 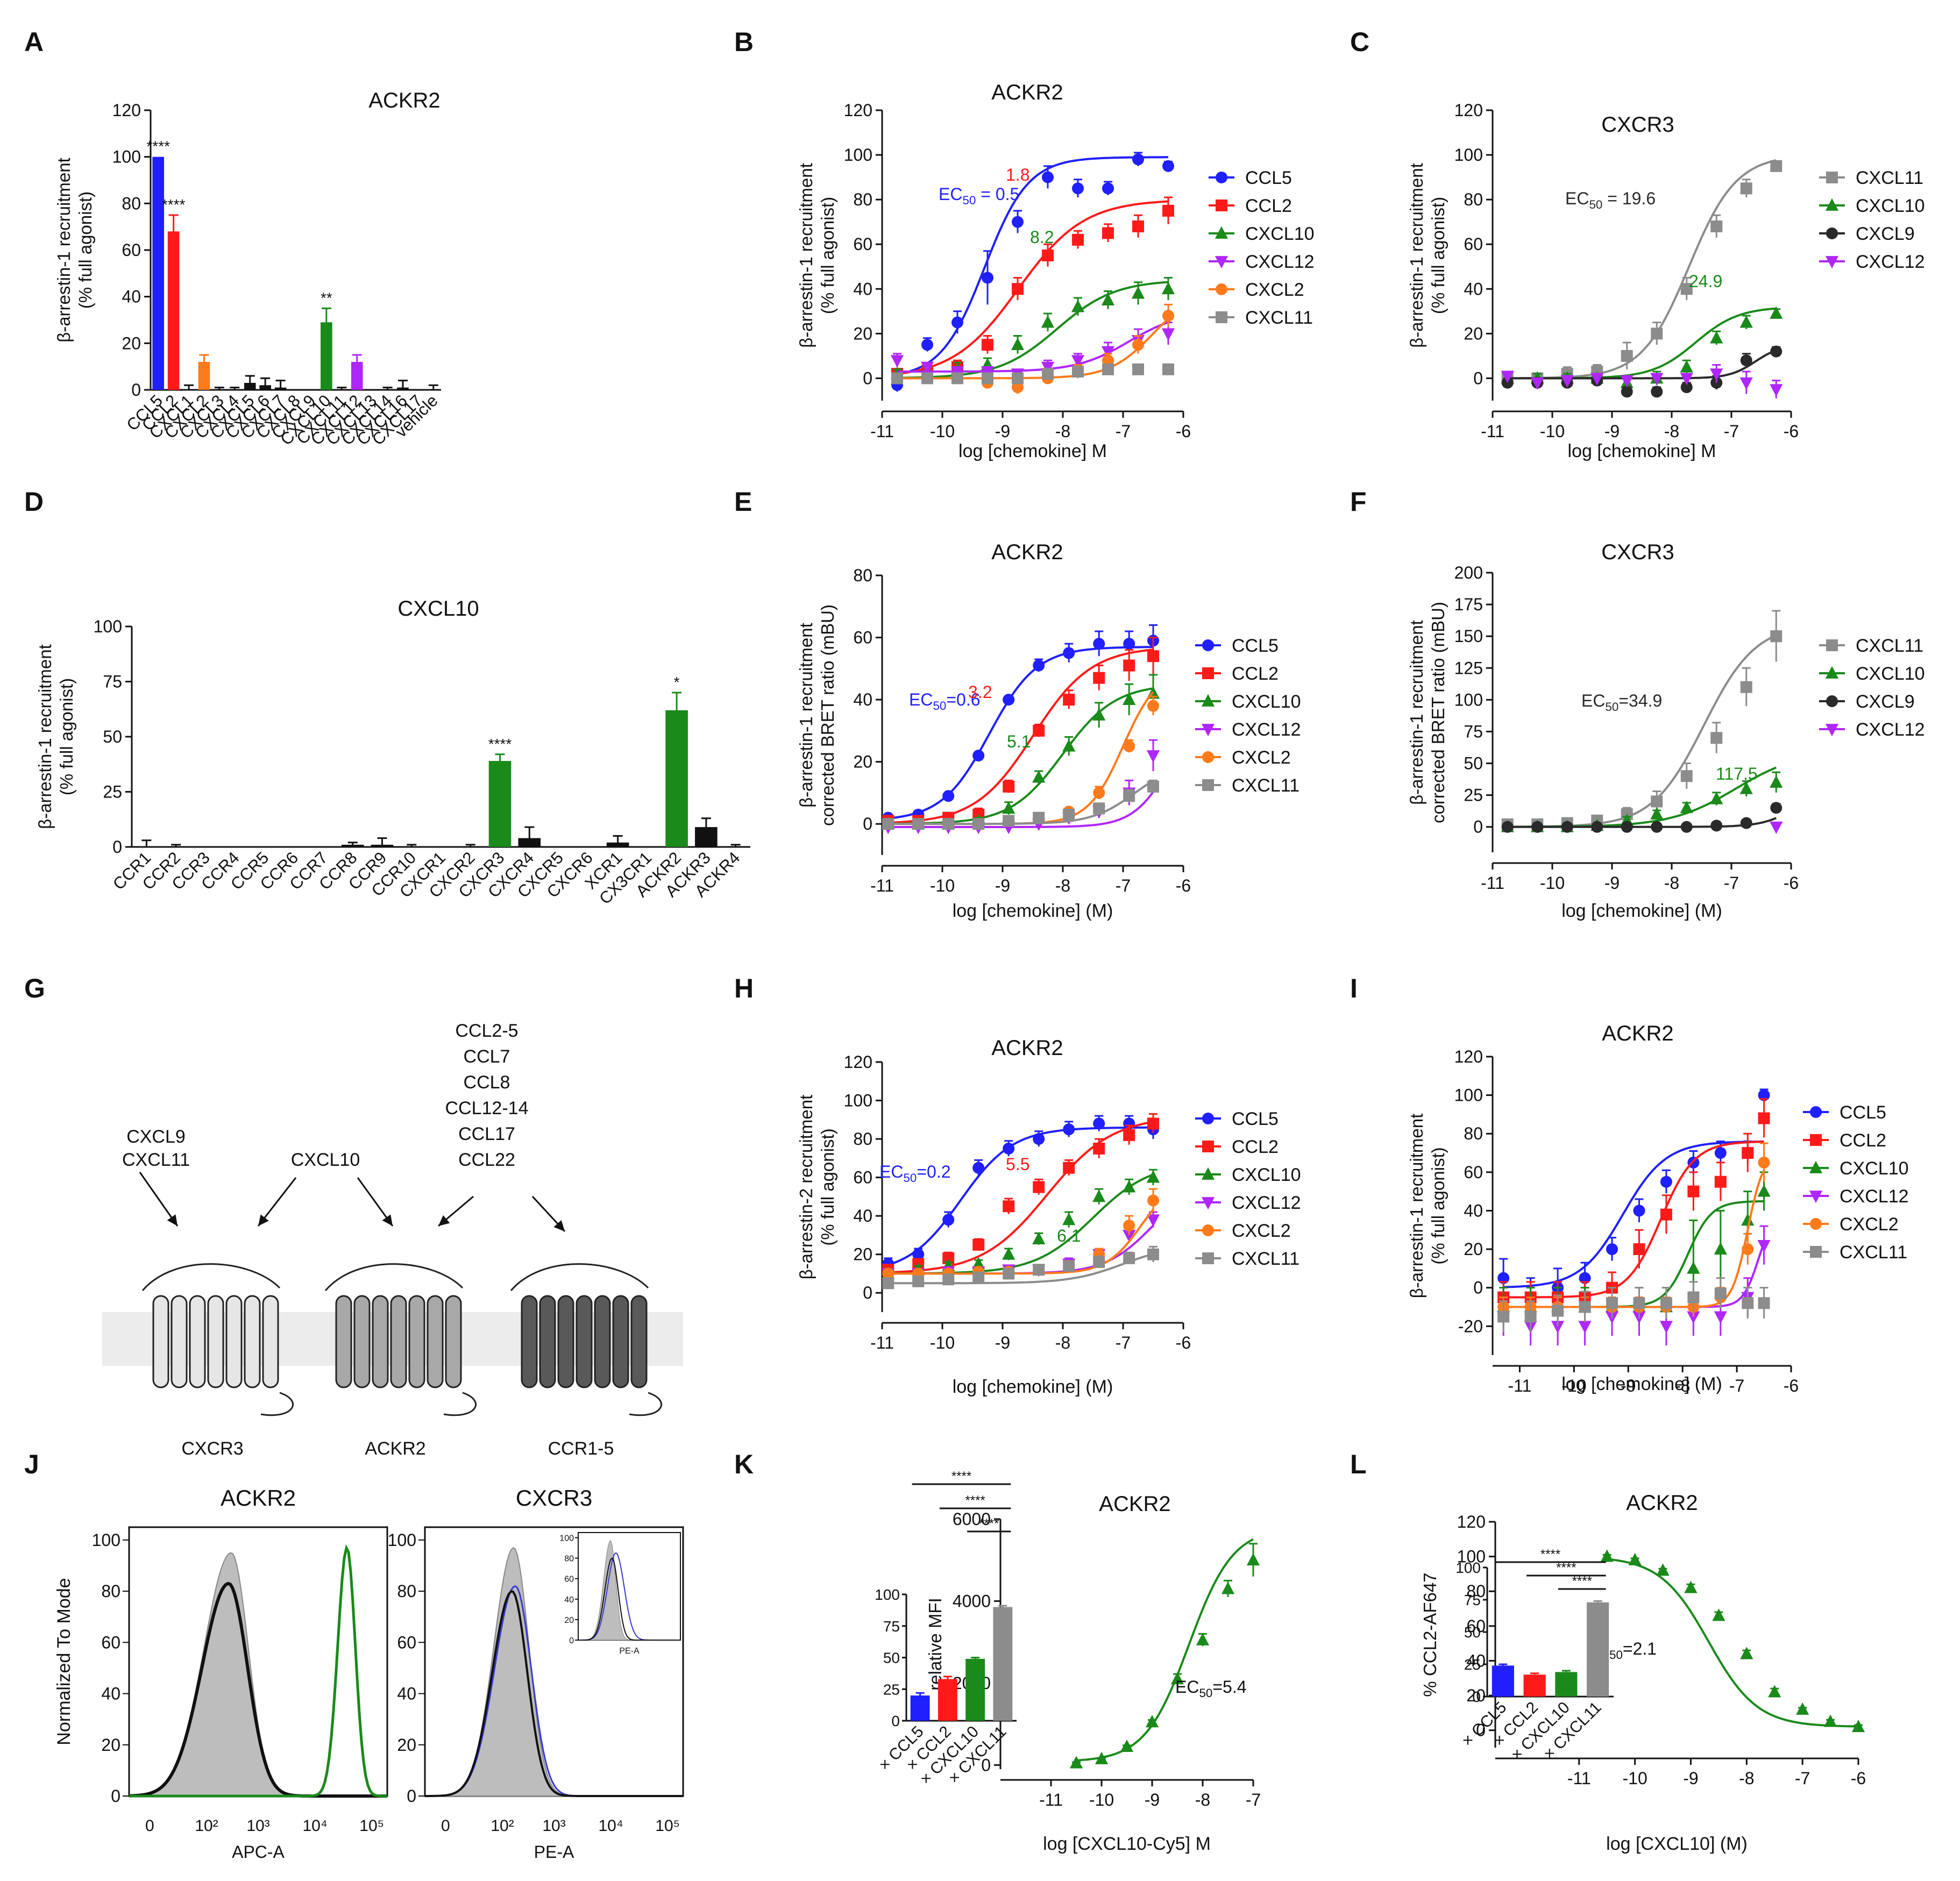 I want to click on y-axis-label: β-arrestin-1 recruitment, so click(x=64, y=250).